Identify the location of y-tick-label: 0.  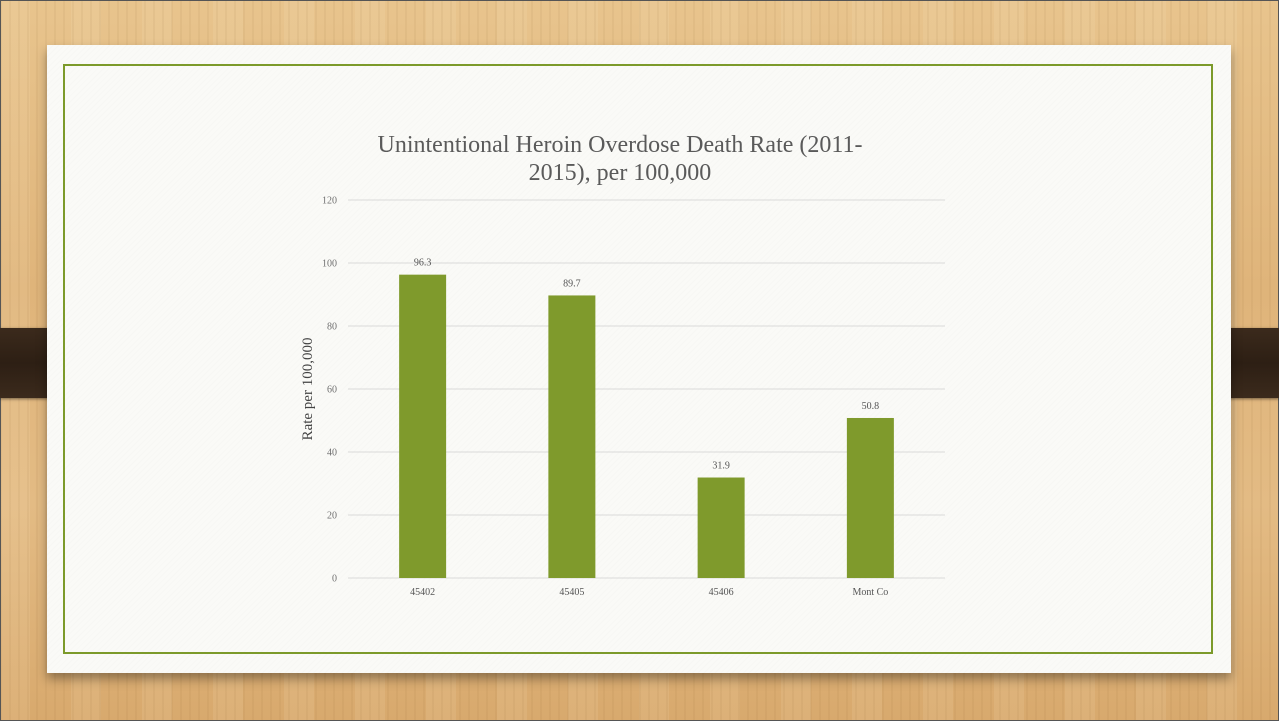
(334, 579).